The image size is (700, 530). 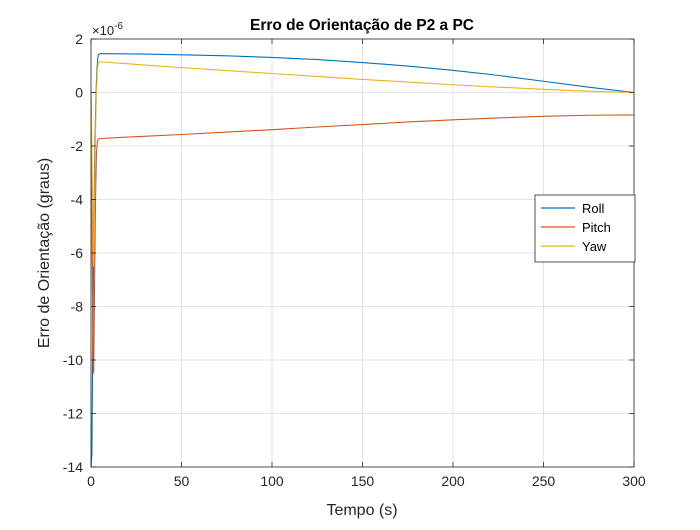 What do you see at coordinates (453, 481) in the screenshot?
I see `x-tick-label: 200` at bounding box center [453, 481].